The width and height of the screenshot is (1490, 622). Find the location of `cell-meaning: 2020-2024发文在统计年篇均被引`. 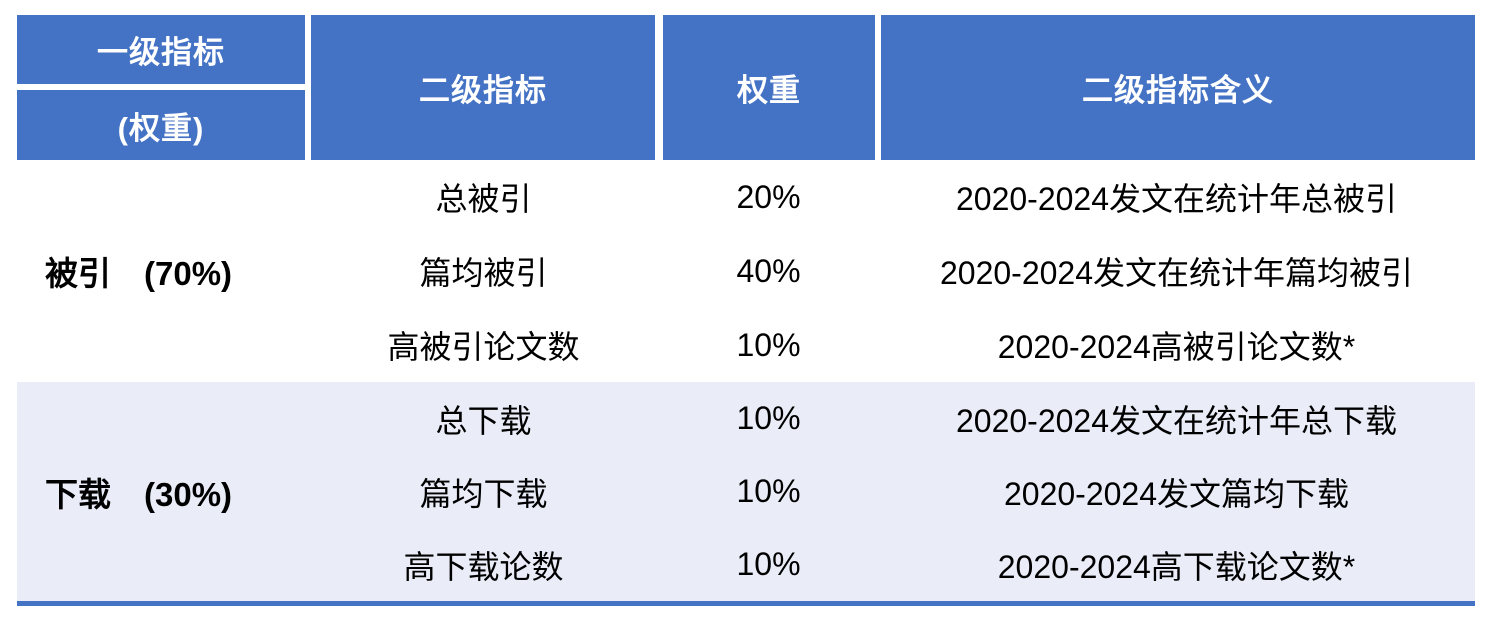

cell-meaning: 2020-2024发文在统计年篇均被引 is located at coordinates (1176, 273).